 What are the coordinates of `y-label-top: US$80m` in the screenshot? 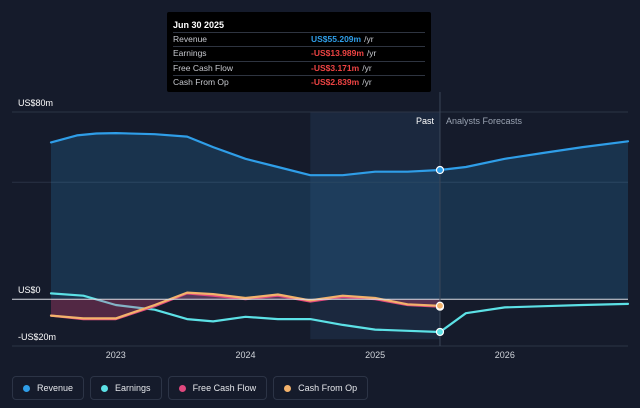 It's located at (35, 103).